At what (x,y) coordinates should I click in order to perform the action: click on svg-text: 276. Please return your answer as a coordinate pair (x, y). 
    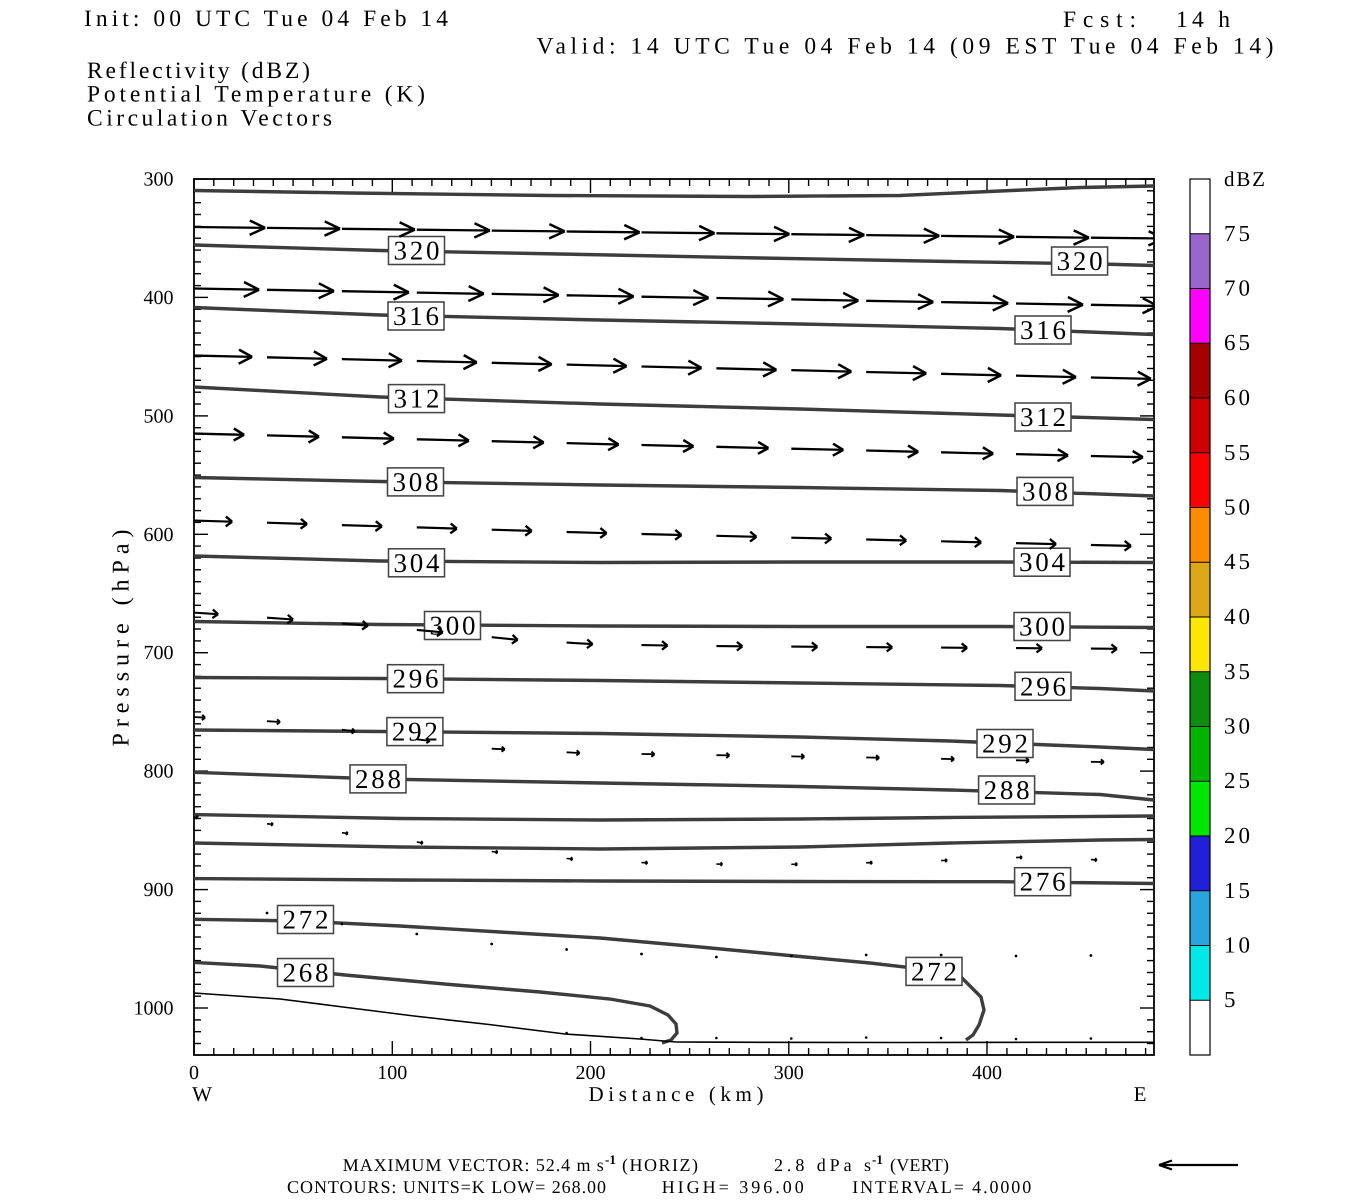
    Looking at the image, I should click on (1043, 882).